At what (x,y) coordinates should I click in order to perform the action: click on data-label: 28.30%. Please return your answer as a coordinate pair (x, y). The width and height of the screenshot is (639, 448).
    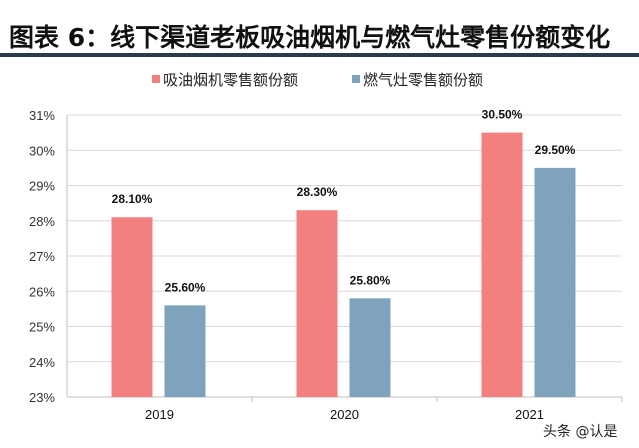
    Looking at the image, I should click on (317, 192).